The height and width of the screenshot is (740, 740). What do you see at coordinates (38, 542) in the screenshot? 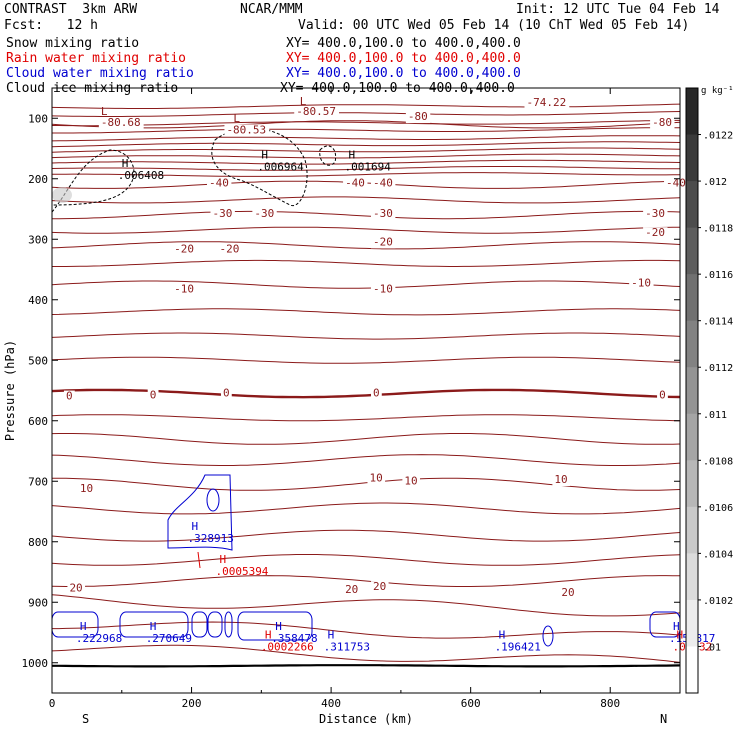
I see `y-tick-label: 800` at bounding box center [38, 542].